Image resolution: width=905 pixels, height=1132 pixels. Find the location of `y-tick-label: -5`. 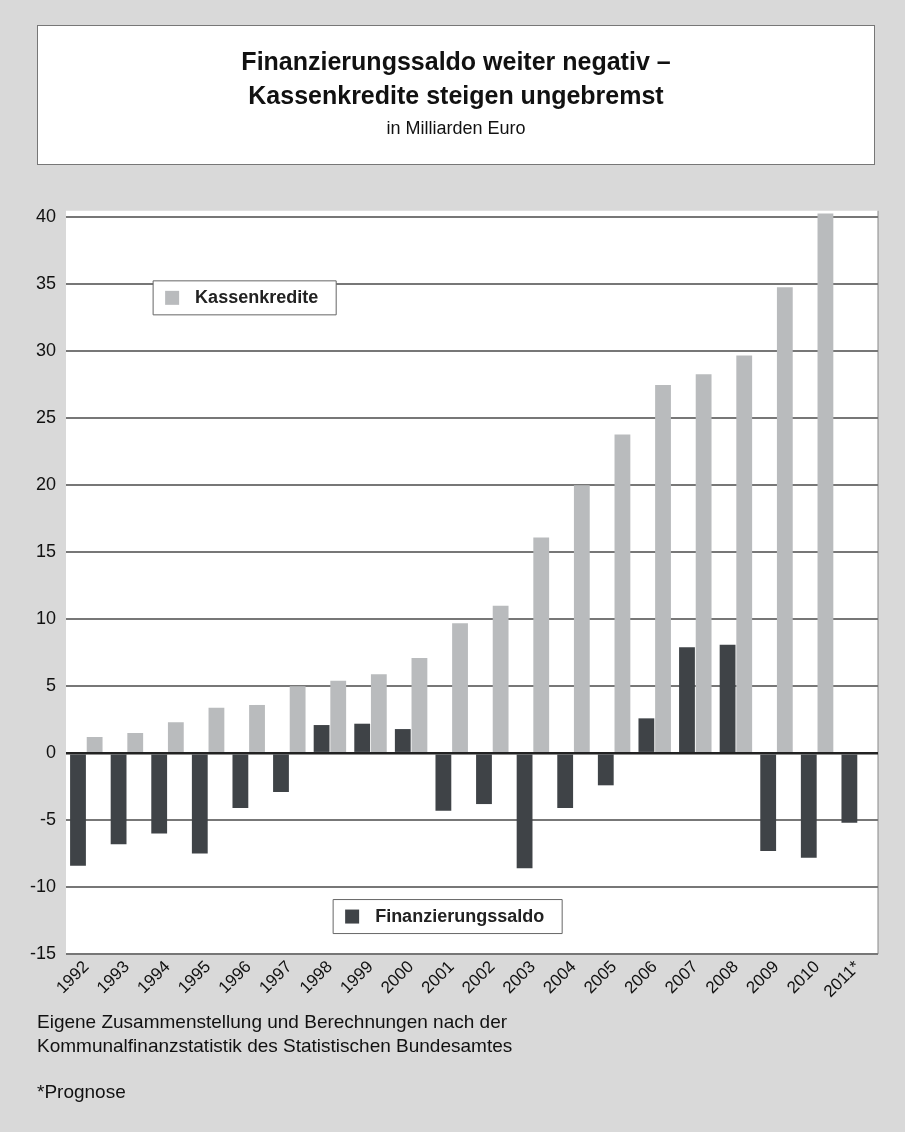

y-tick-label: -5 is located at coordinates (48, 819).